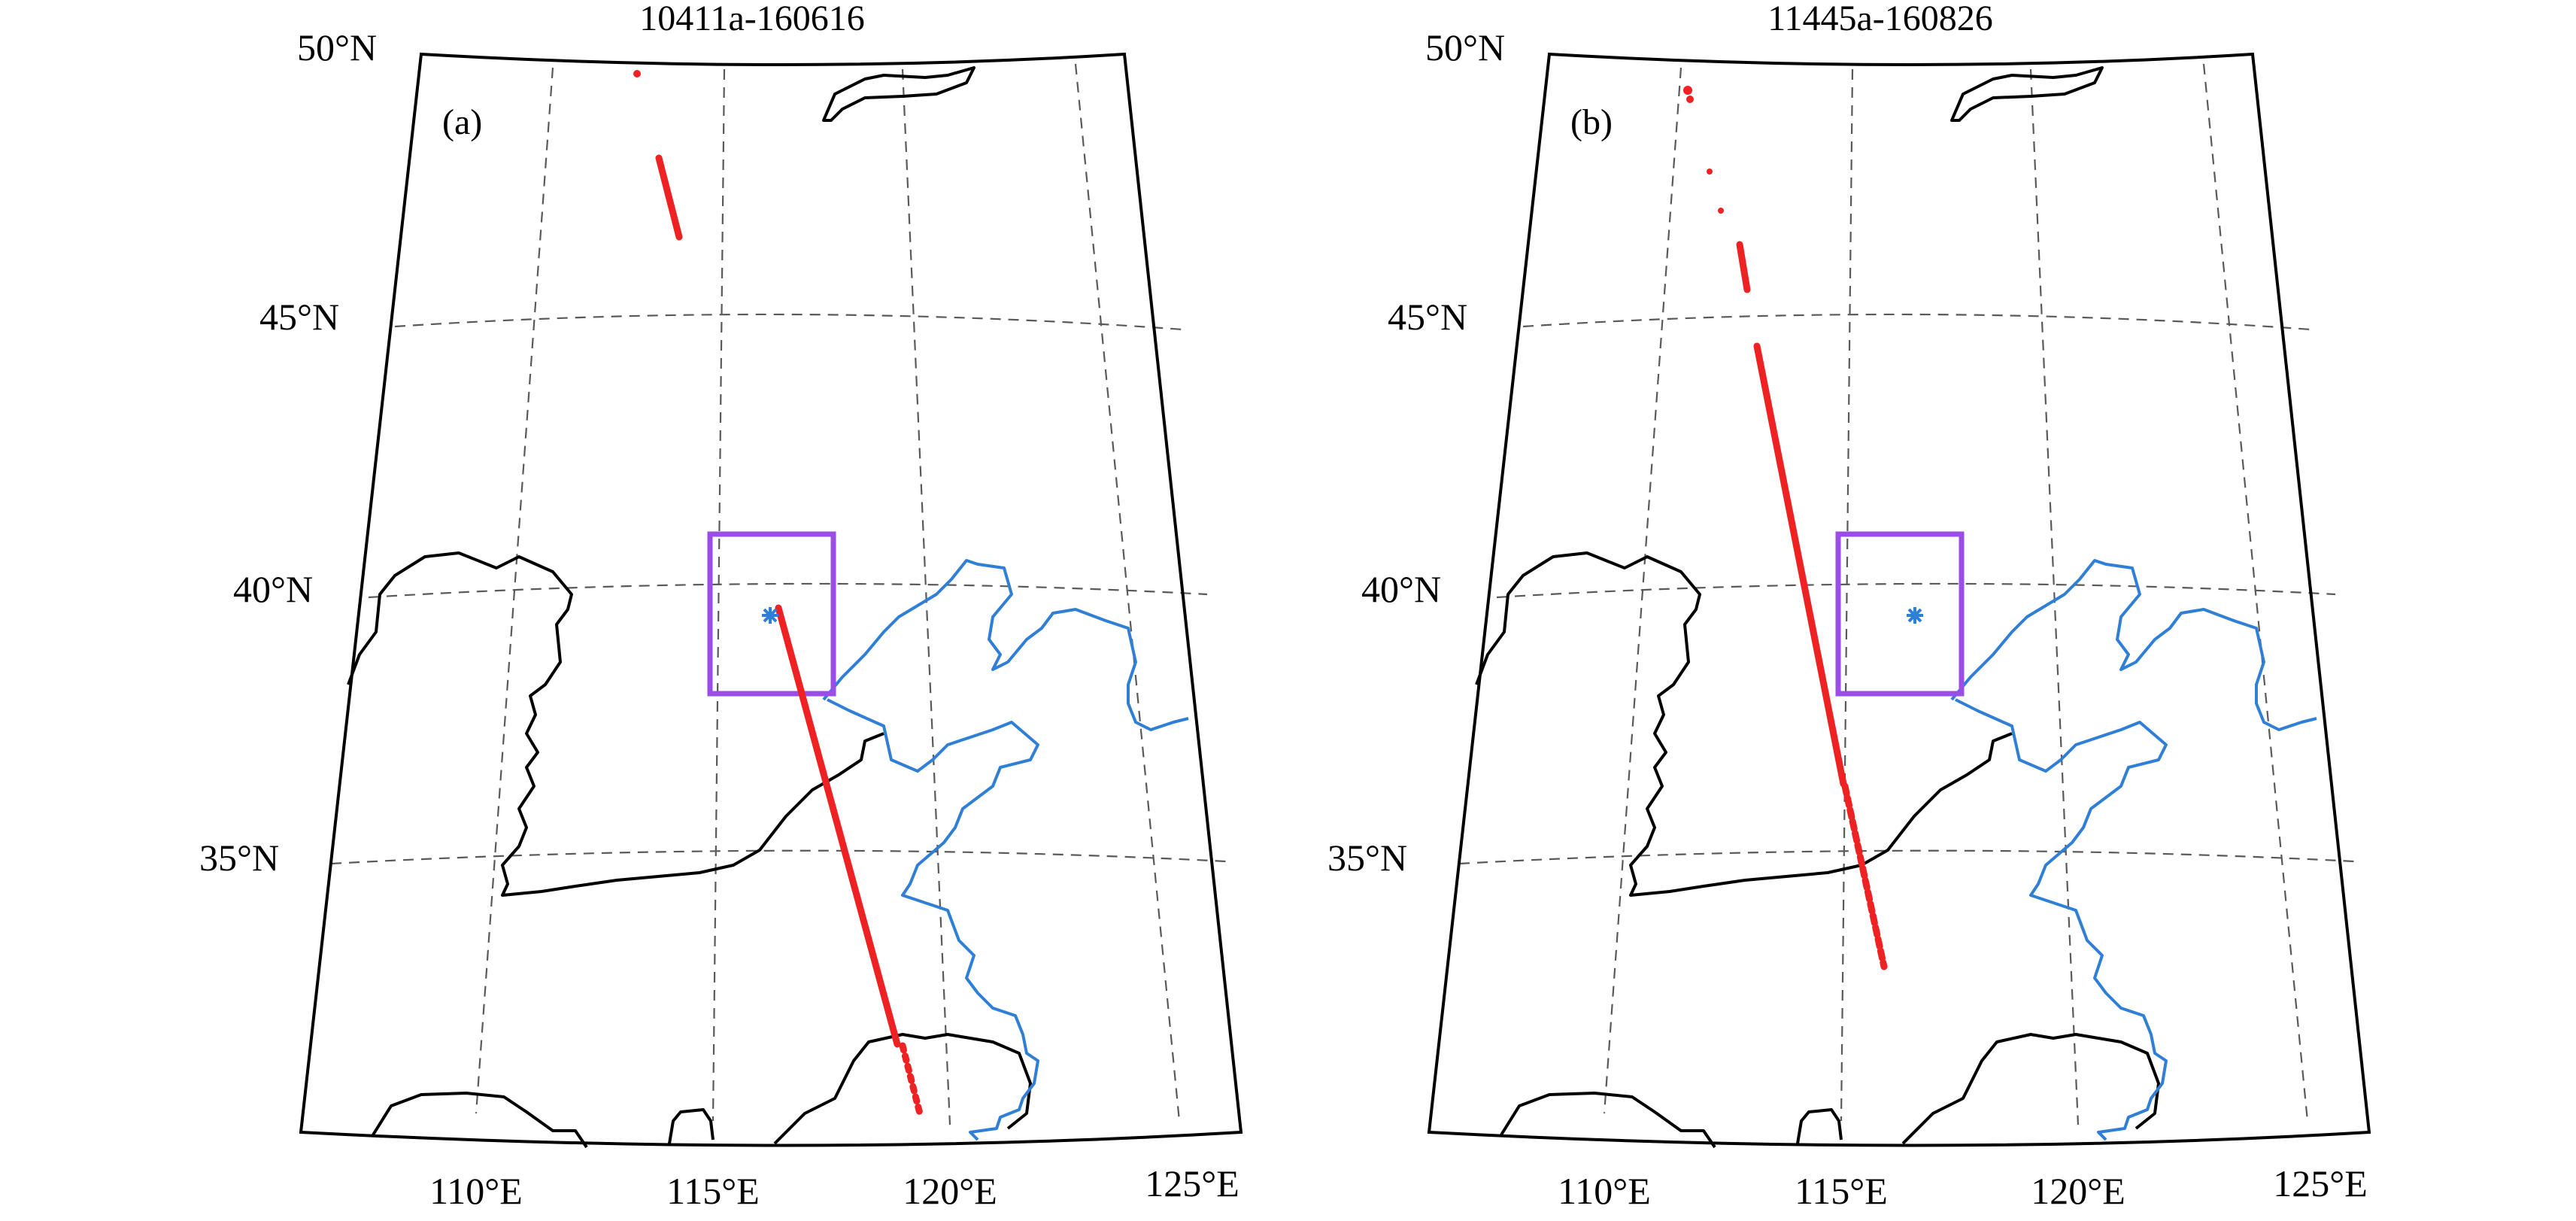  I want to click on panel-a-coast-south-right, so click(902, 1089).